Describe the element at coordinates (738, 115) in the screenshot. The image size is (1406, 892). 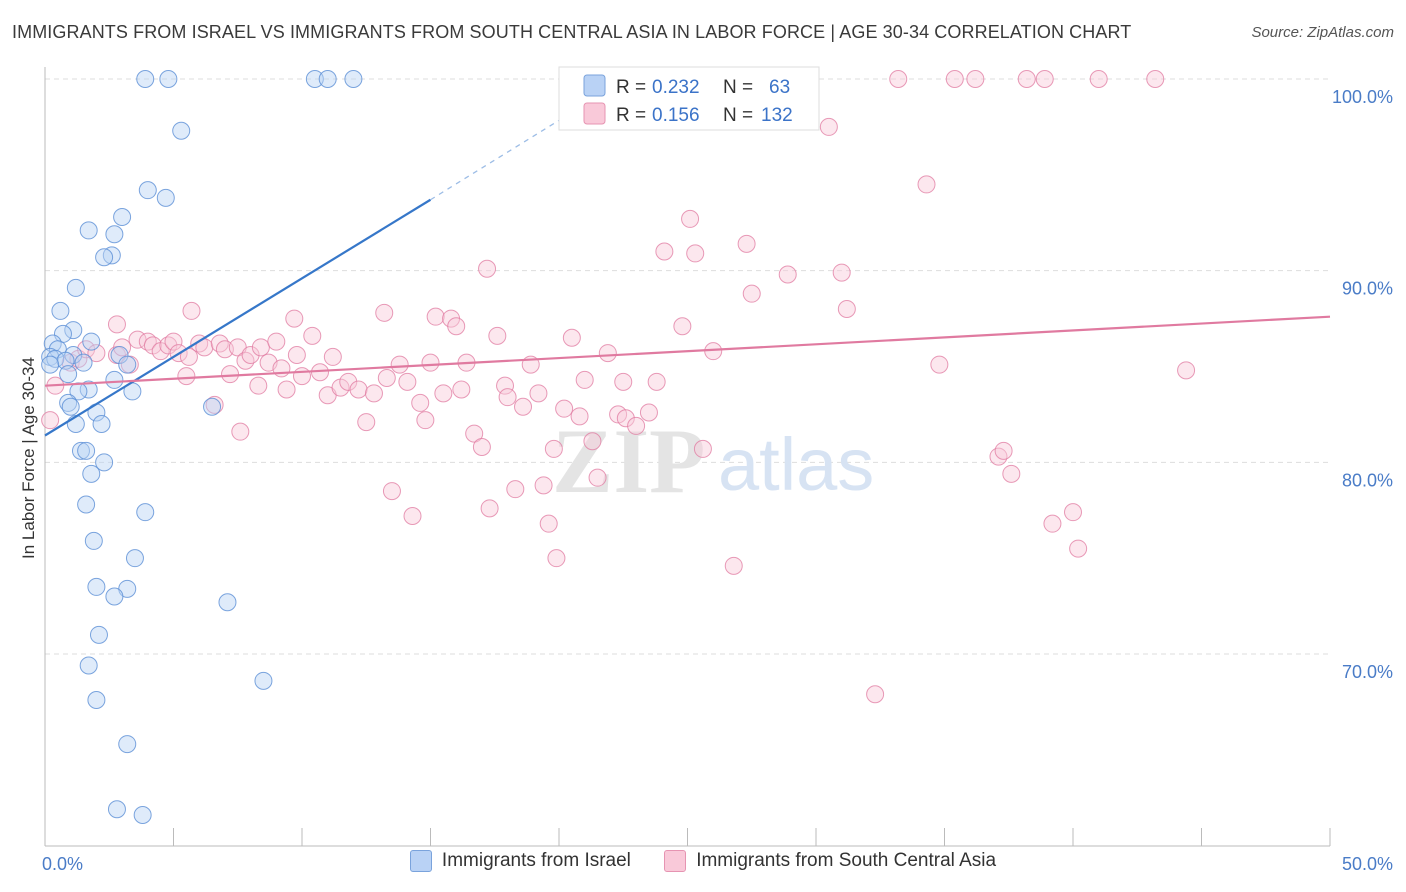
I see `legend-n-label-sca: N =` at that location.